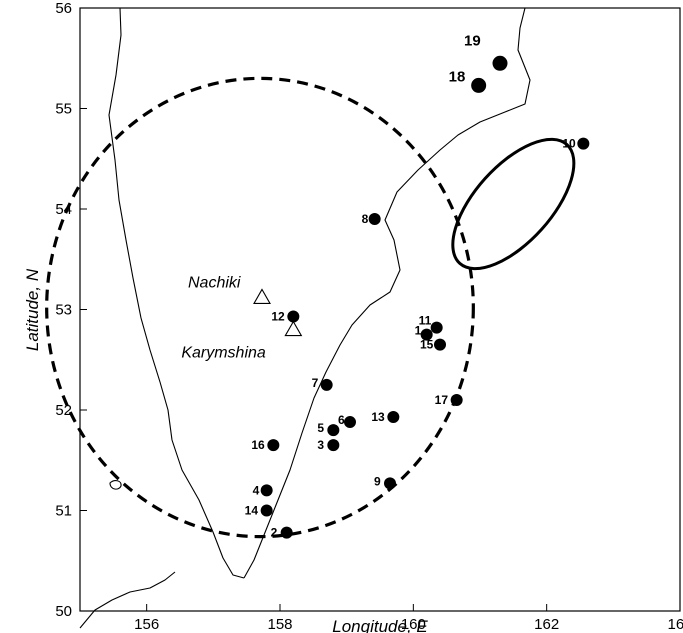 This screenshot has height=633, width=683. I want to click on station-label: Nachiki, so click(214, 282).